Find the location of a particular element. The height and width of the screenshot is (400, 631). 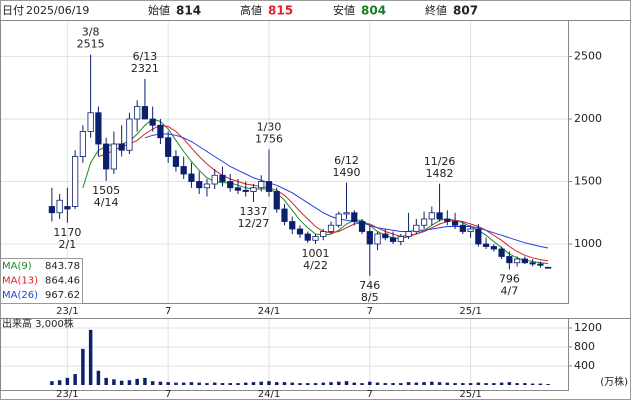

header-value: 807 is located at coordinates (465, 11).